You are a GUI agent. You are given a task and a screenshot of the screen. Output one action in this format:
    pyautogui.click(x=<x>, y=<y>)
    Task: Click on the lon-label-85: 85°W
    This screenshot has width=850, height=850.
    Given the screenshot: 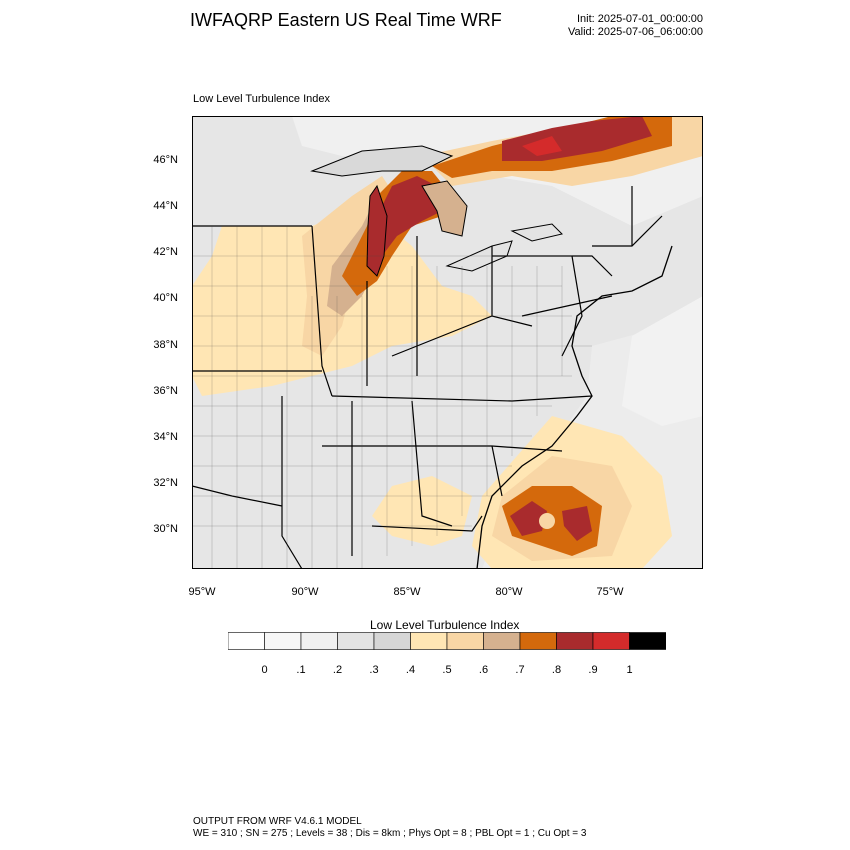 What is the action you would take?
    pyautogui.click(x=407, y=592)
    